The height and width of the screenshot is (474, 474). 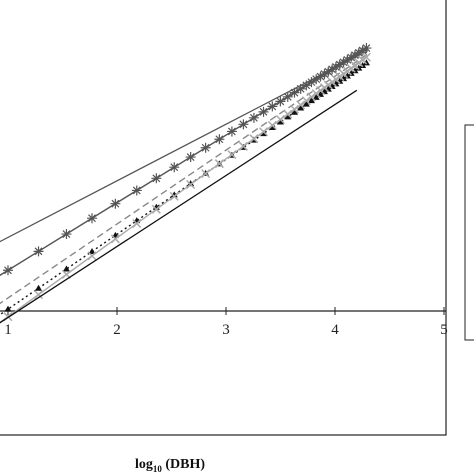 I want to click on x-tick-label-3: 3, so click(x=226, y=330).